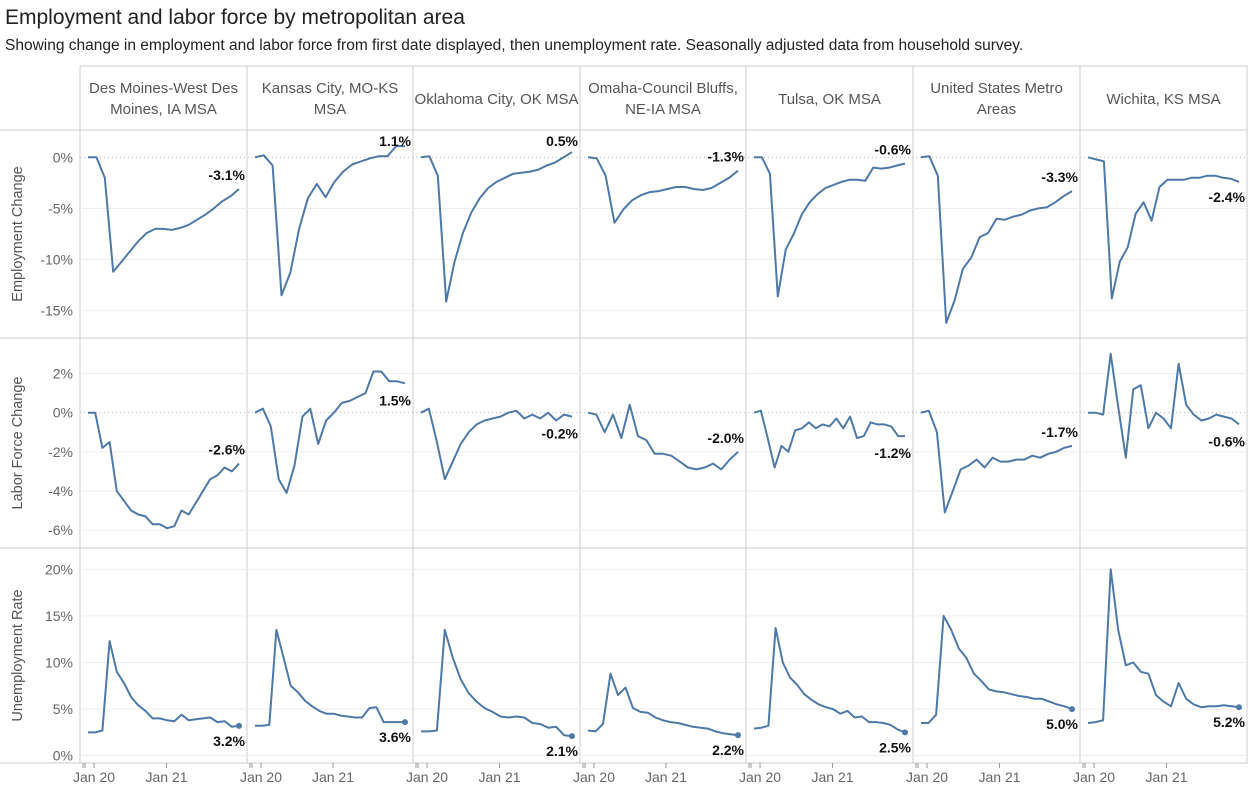 This screenshot has width=1251, height=789. What do you see at coordinates (60, 491) in the screenshot?
I see `y-tick-label: -4%` at bounding box center [60, 491].